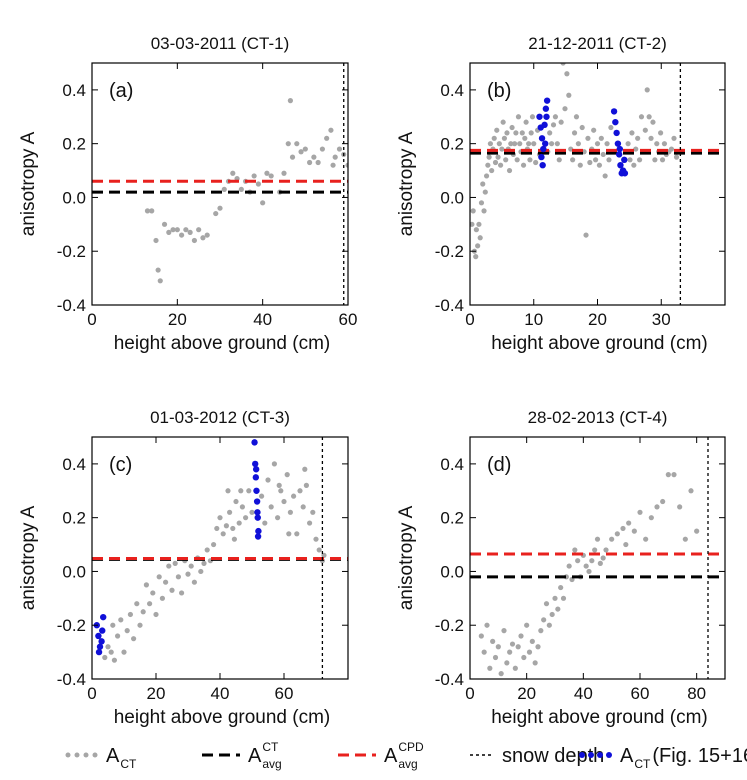  What do you see at coordinates (262, 319) in the screenshot?
I see `x-tick-label: 40` at bounding box center [262, 319].